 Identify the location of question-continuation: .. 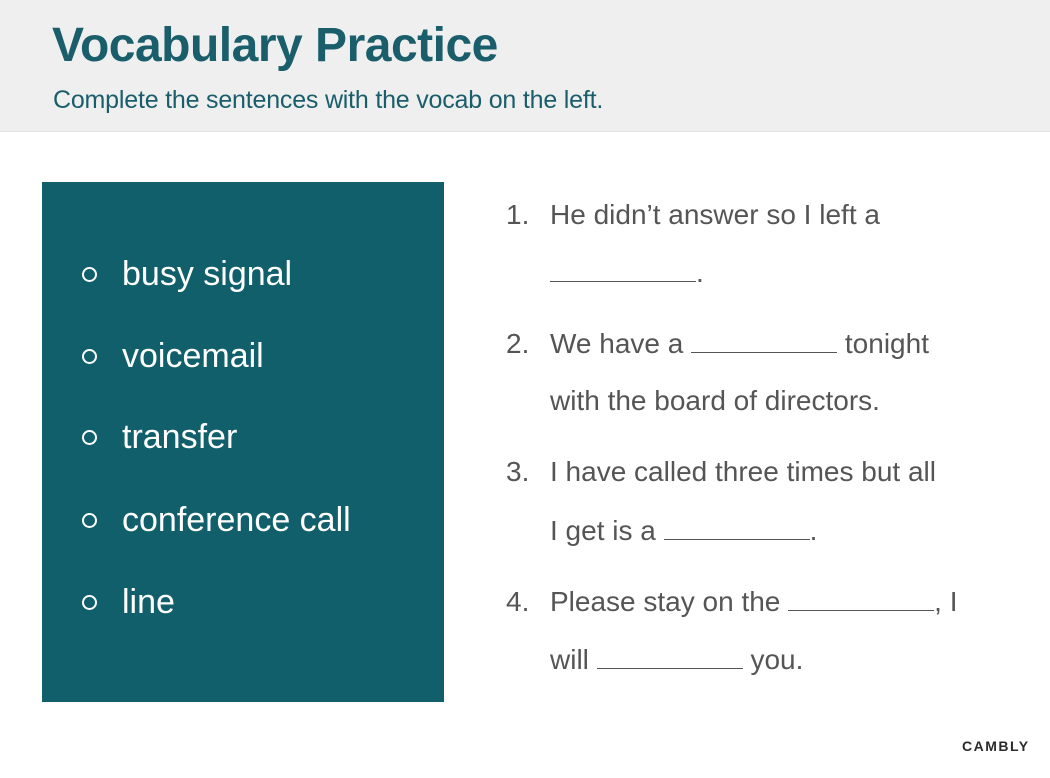
(627, 273).